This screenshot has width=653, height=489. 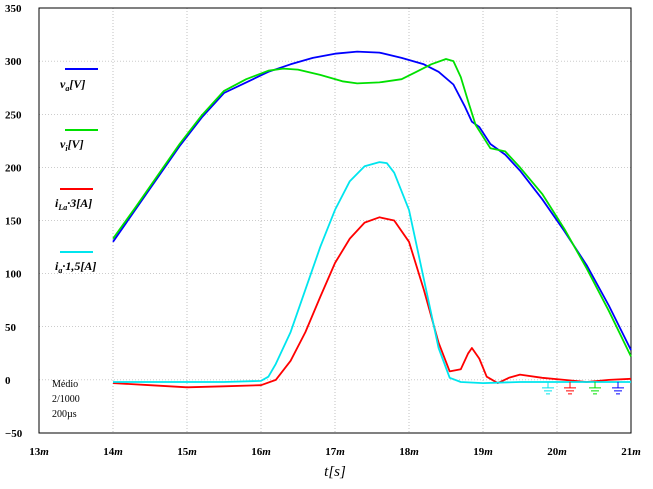 What do you see at coordinates (13, 115) in the screenshot?
I see `y-tick-label: 250` at bounding box center [13, 115].